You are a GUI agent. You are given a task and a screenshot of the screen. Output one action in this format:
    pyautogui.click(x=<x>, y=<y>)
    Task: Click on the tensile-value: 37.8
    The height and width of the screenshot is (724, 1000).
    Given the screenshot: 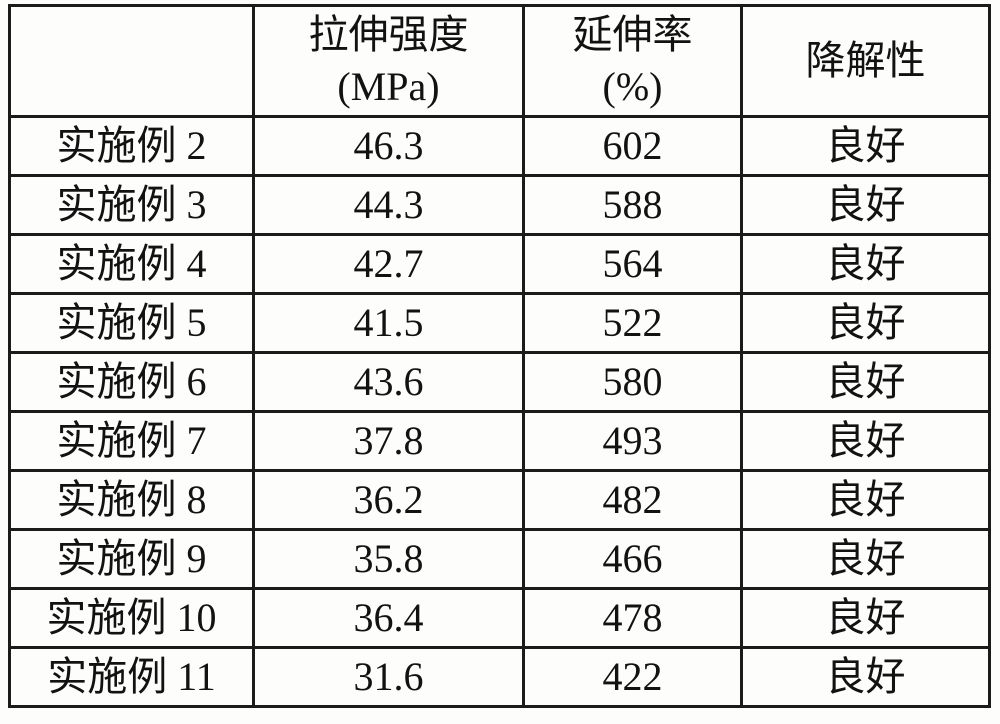 What is the action you would take?
    pyautogui.click(x=388, y=441)
    